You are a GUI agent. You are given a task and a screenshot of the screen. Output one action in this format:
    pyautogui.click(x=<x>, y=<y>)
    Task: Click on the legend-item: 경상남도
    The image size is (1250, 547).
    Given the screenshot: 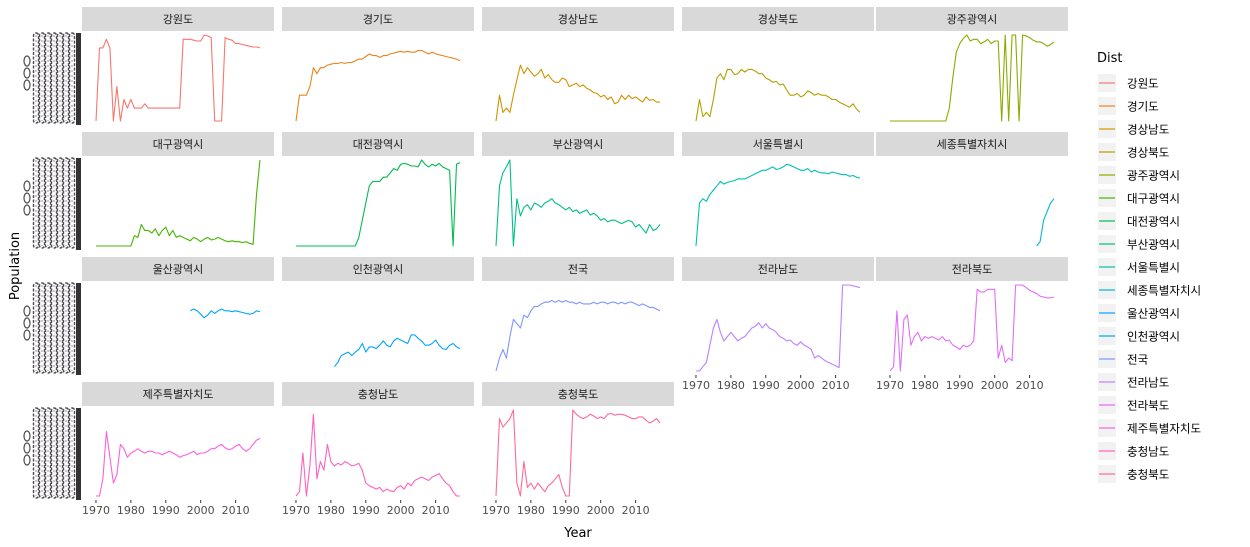 What is the action you would take?
    pyautogui.click(x=1133, y=129)
    